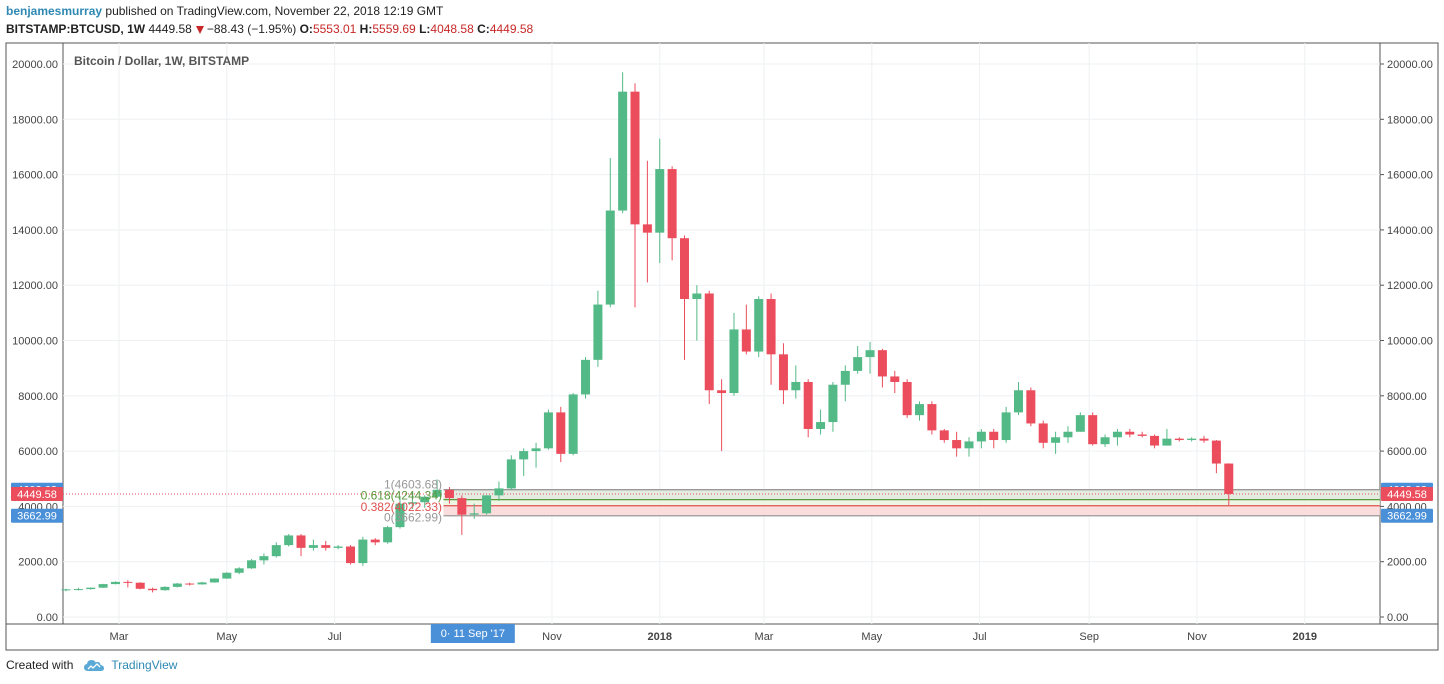 The width and height of the screenshot is (1444, 684). I want to click on fib-zone-middle, so click(911, 502).